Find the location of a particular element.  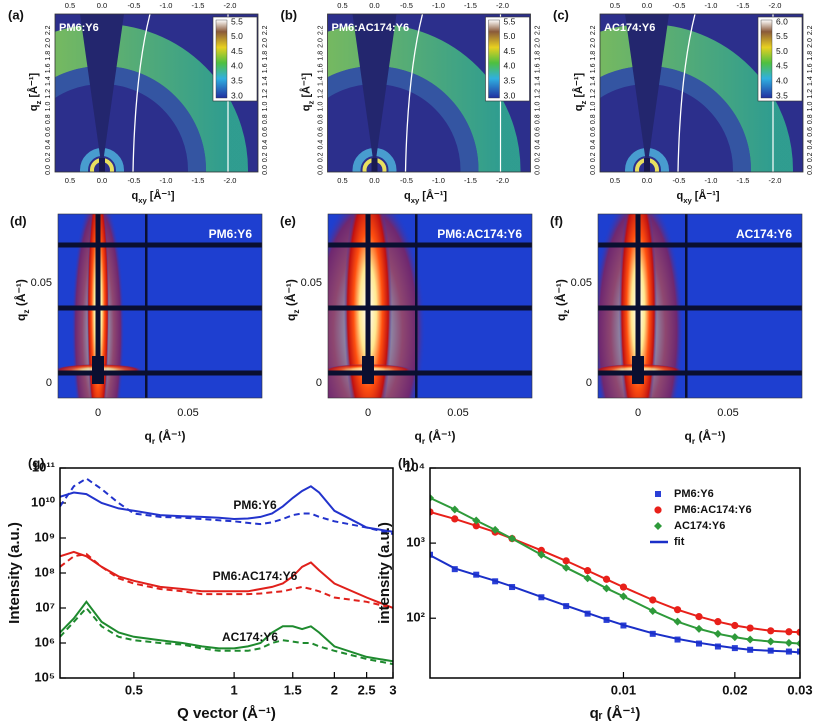

x-tick-label: 2 is located at coordinates (334, 689).